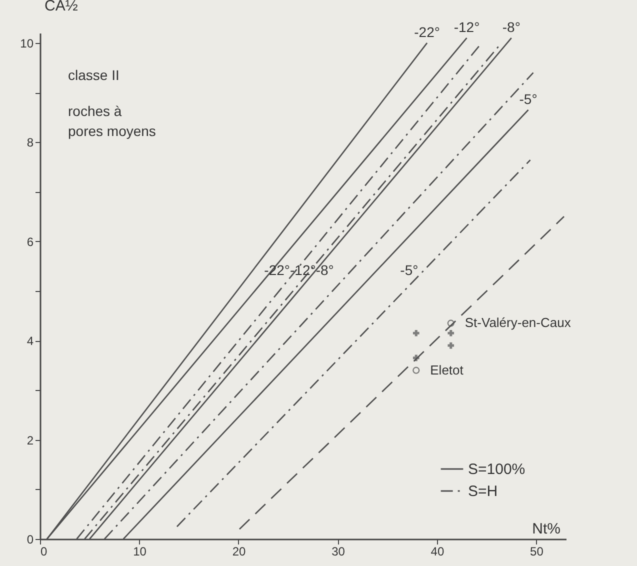 The width and height of the screenshot is (637, 566). What do you see at coordinates (497, 469) in the screenshot?
I see `legend-label: S=100%` at bounding box center [497, 469].